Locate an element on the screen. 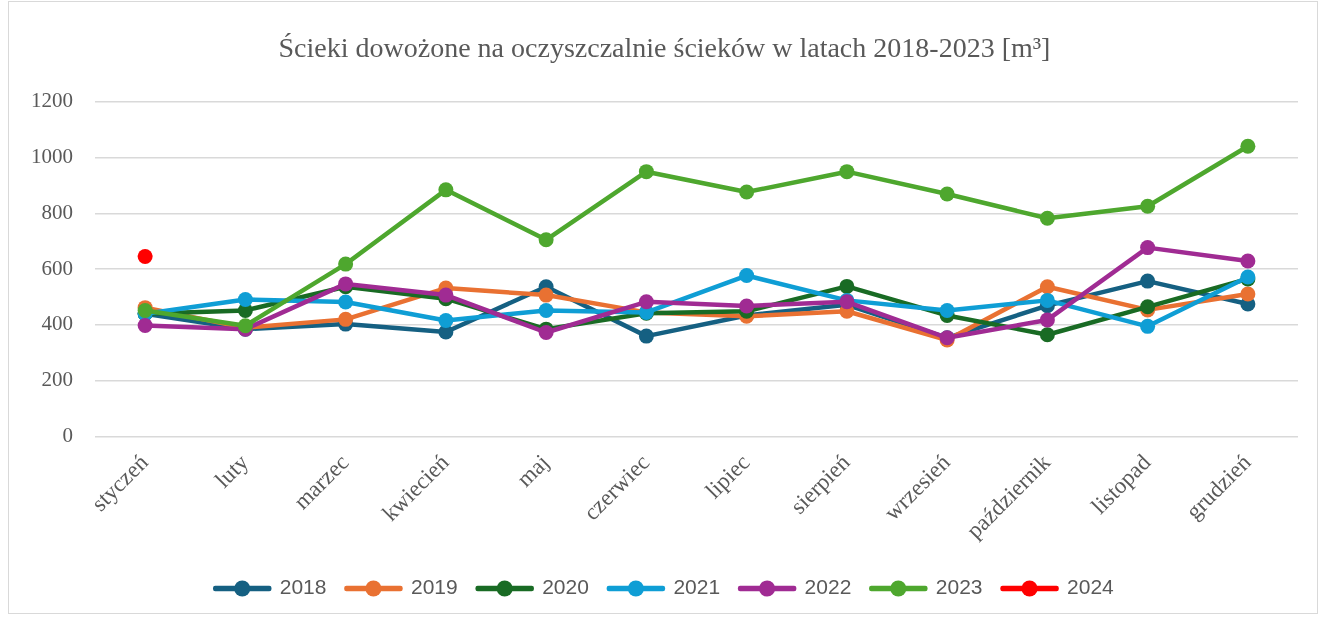  legend-label: 2021 is located at coordinates (697, 587).